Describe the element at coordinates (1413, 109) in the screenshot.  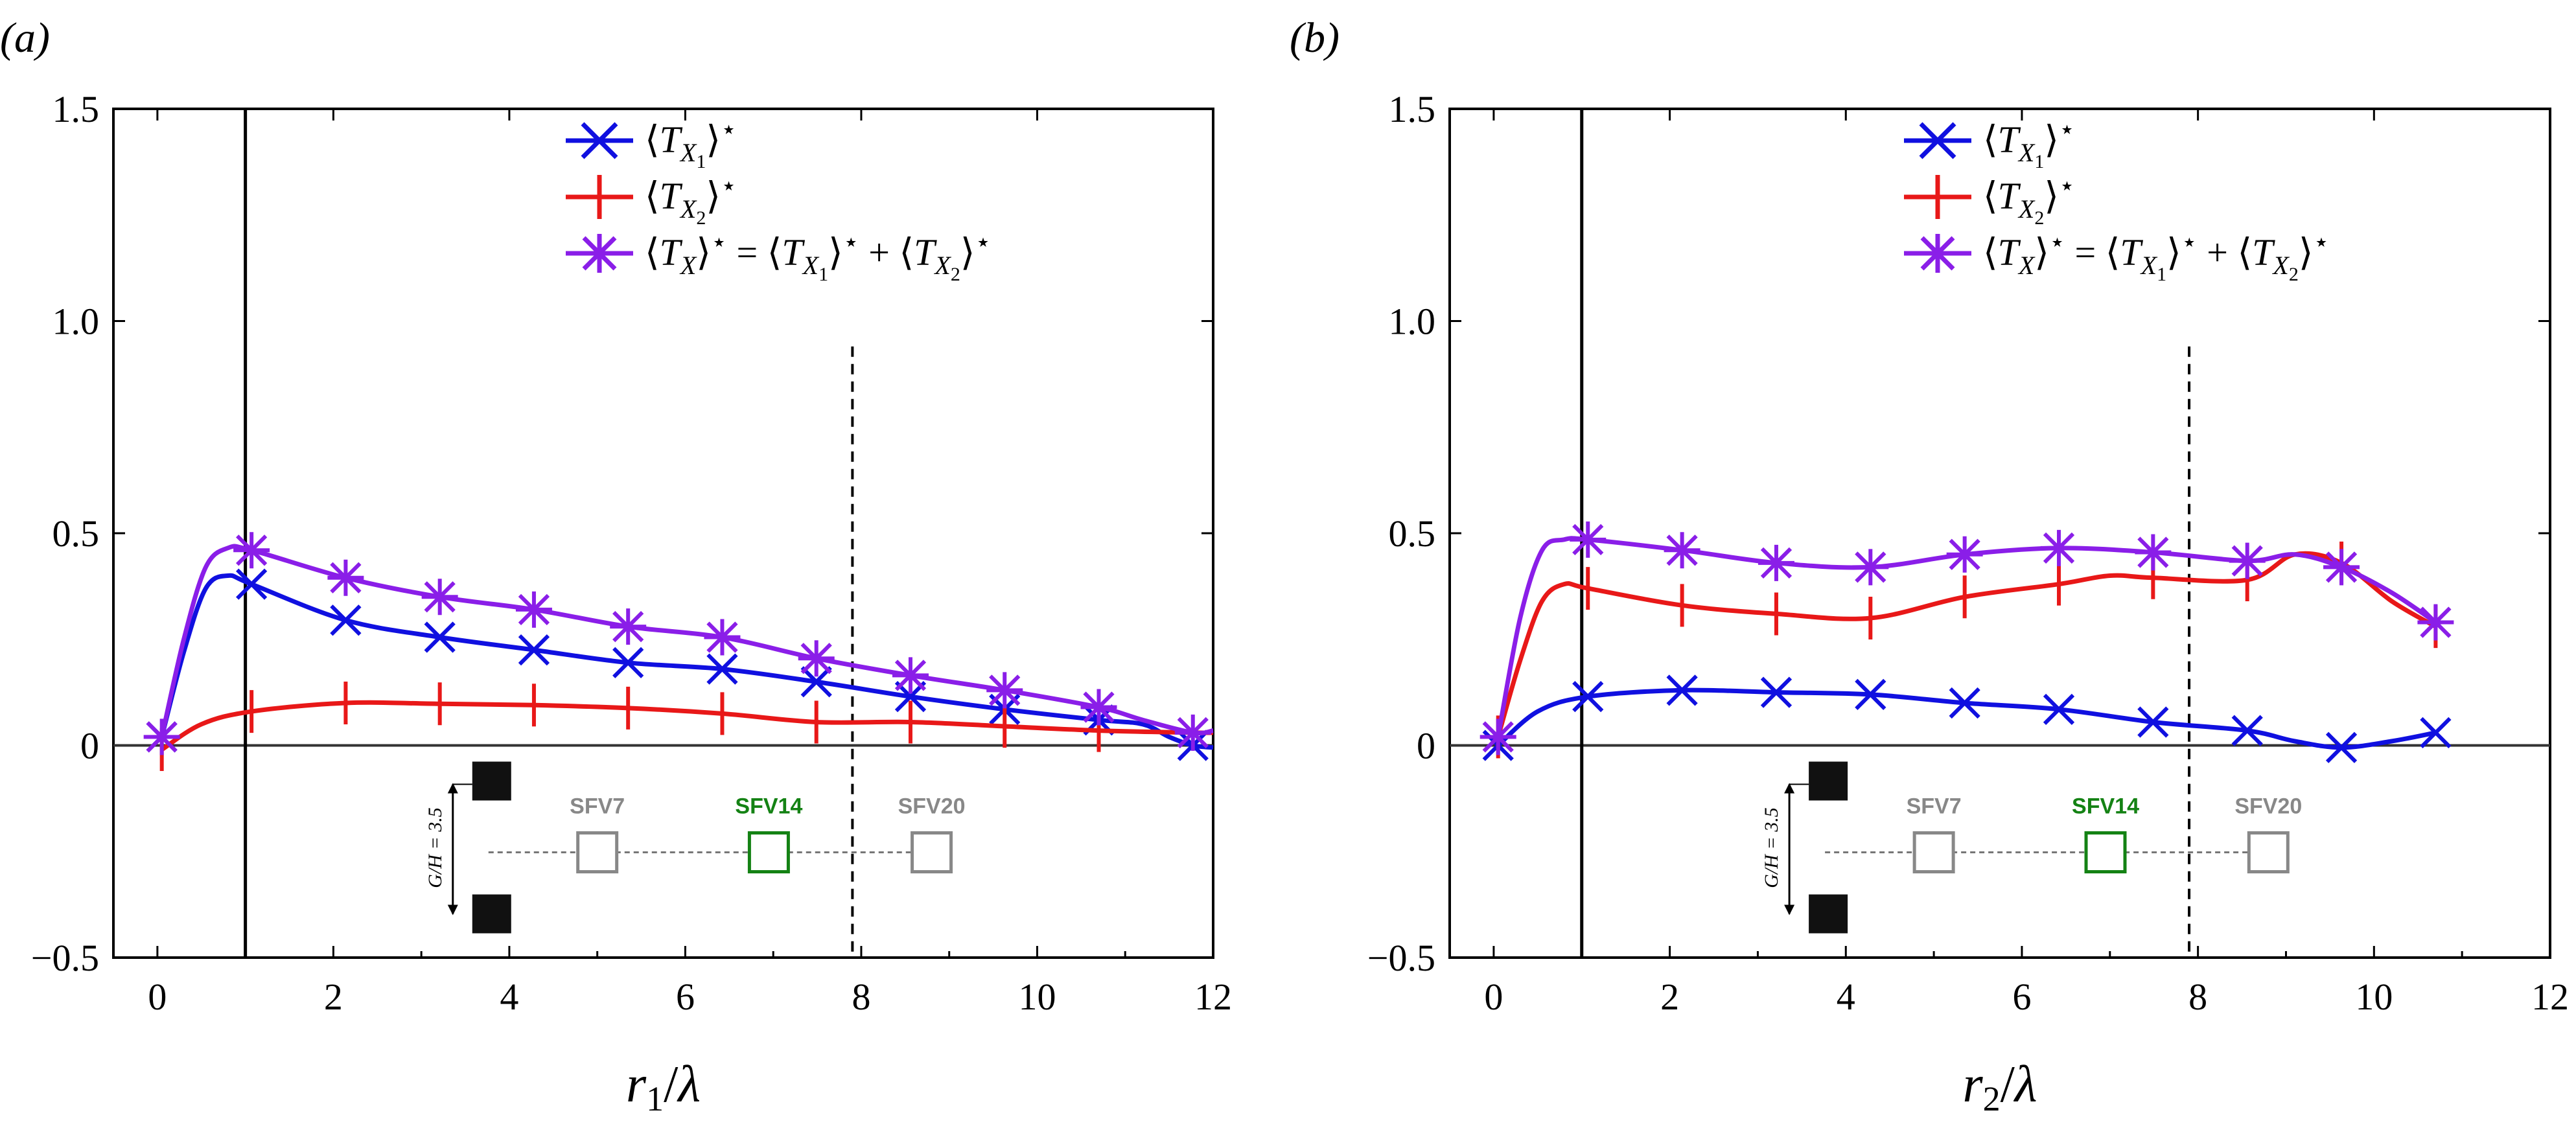
I see `y-tick-label: 1.5` at that location.